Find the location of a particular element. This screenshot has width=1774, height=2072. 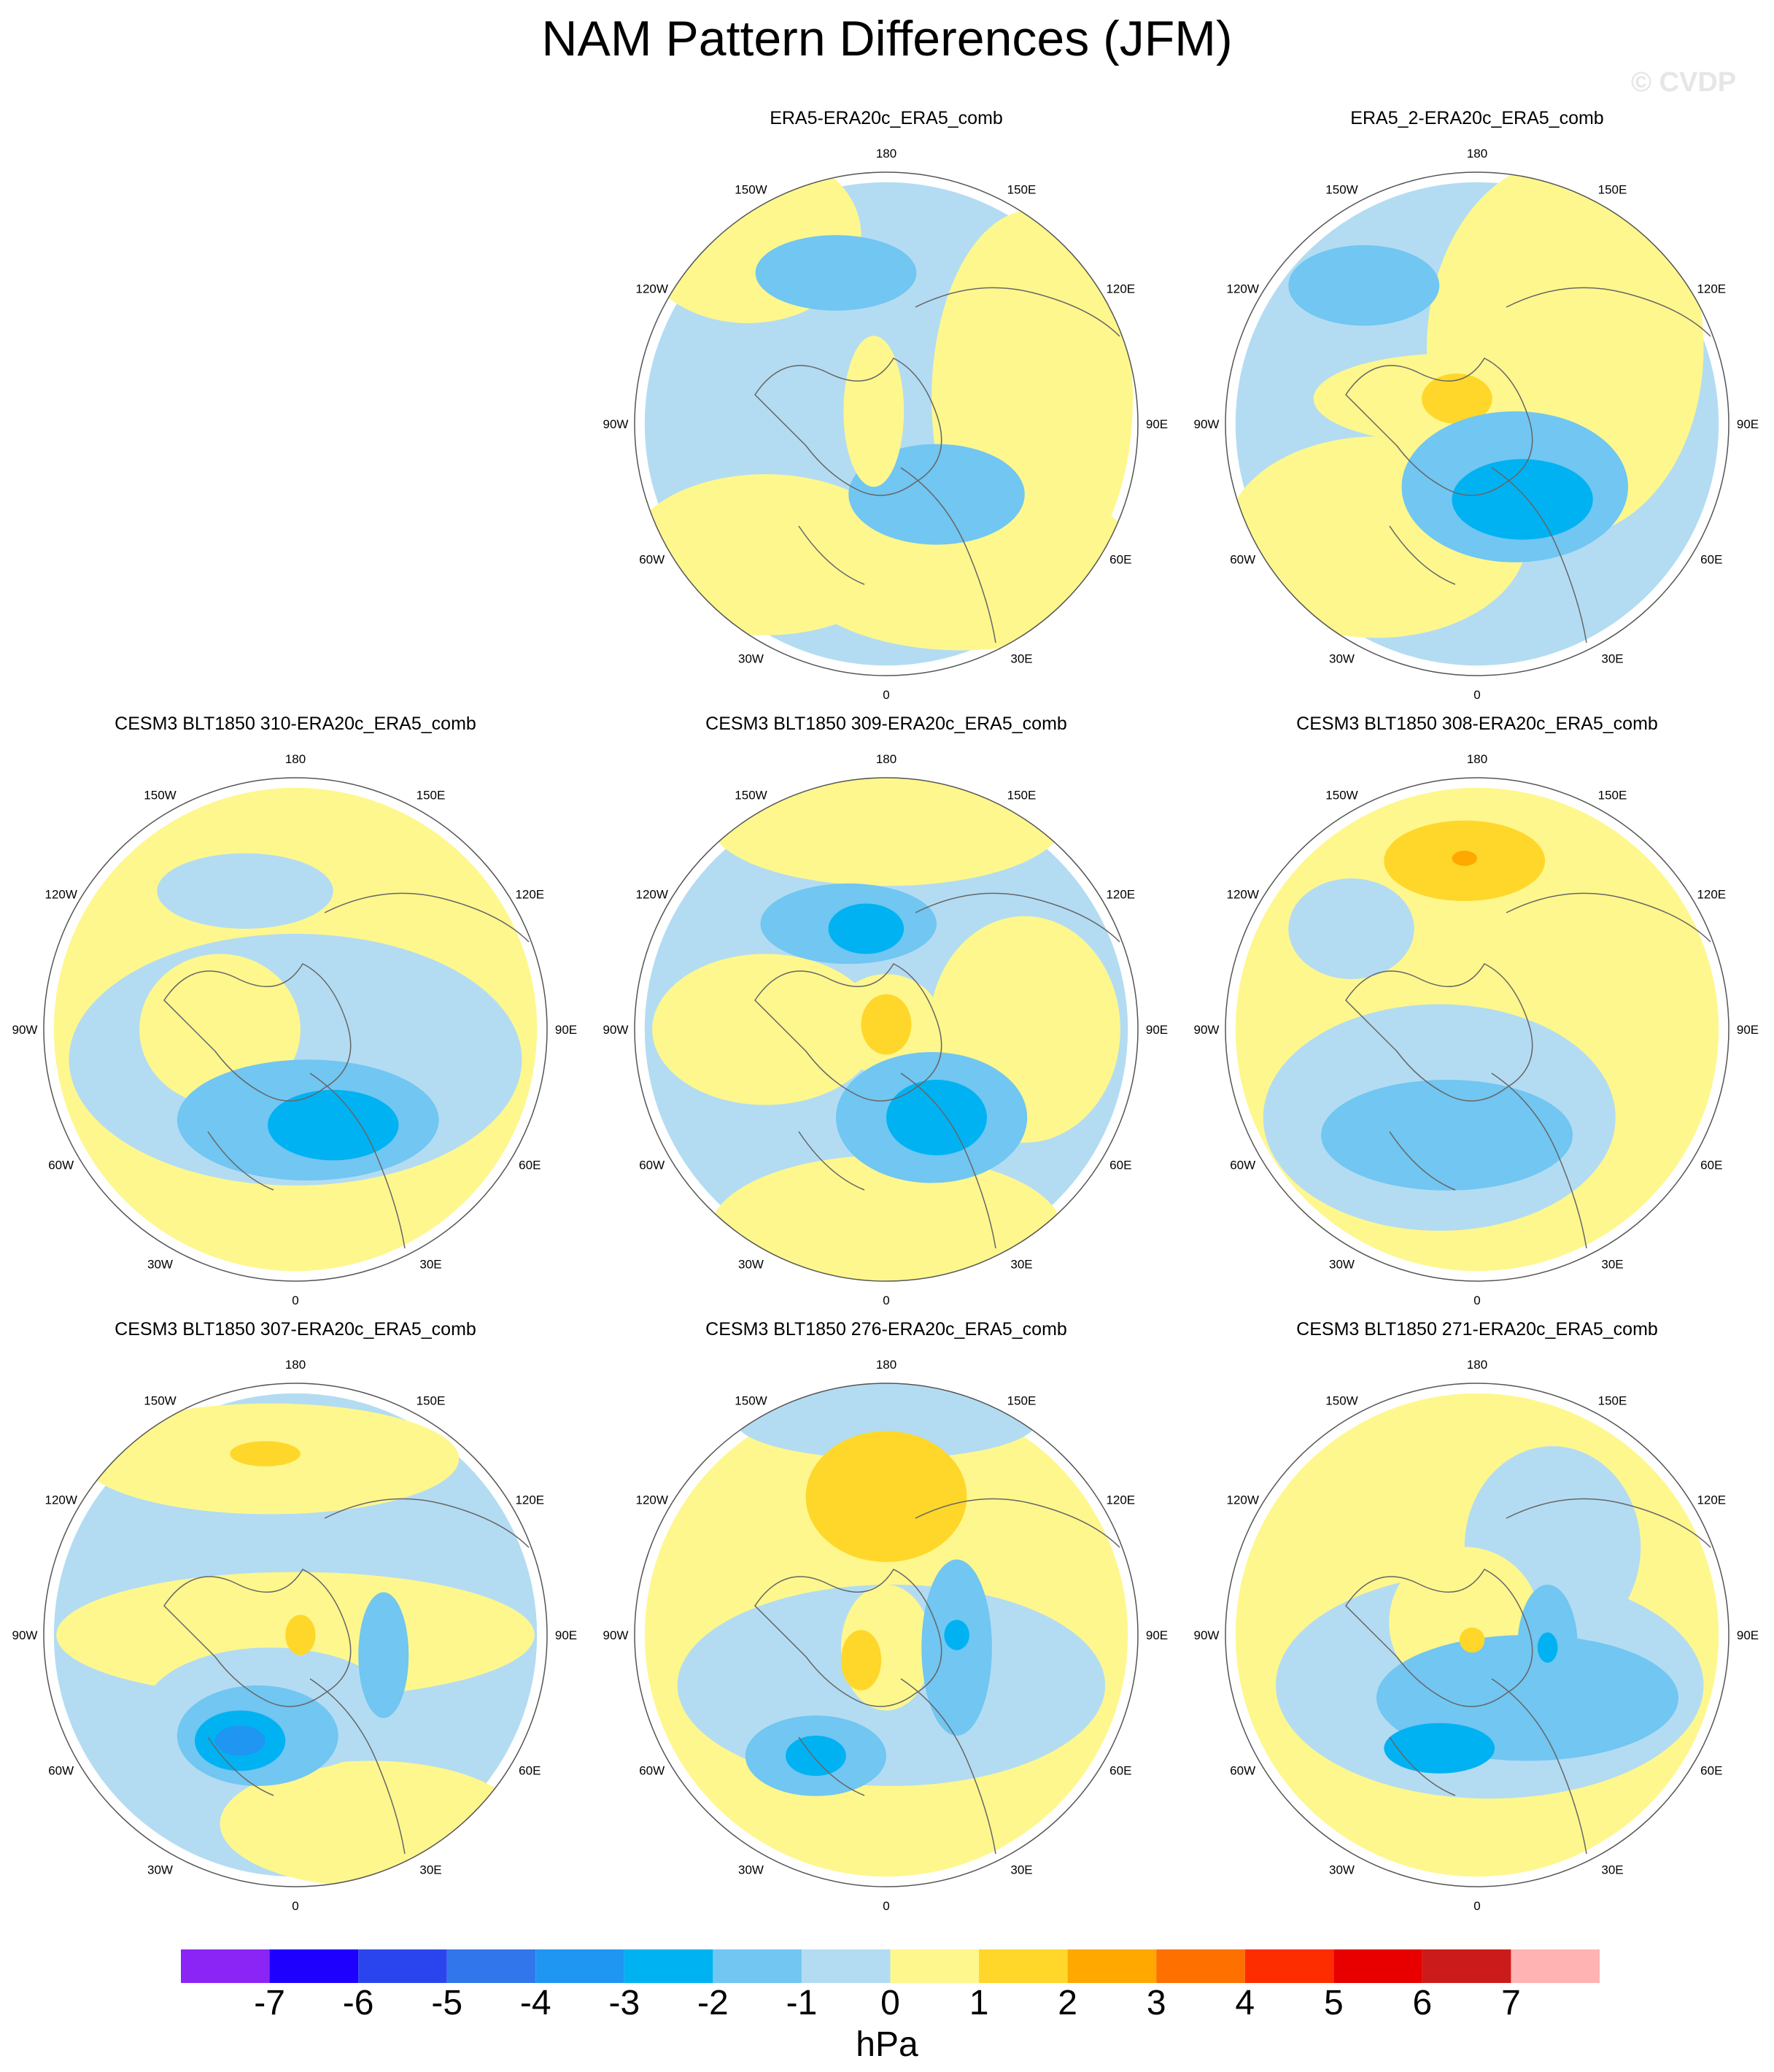

colorbar-tick-label: 5 is located at coordinates (1333, 2003).